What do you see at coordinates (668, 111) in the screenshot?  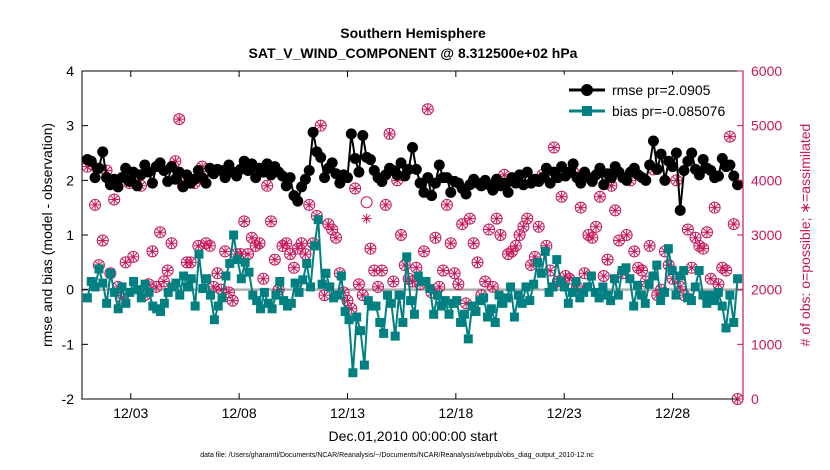 I see `legend-bias-label: bias pr=-0.085076` at bounding box center [668, 111].